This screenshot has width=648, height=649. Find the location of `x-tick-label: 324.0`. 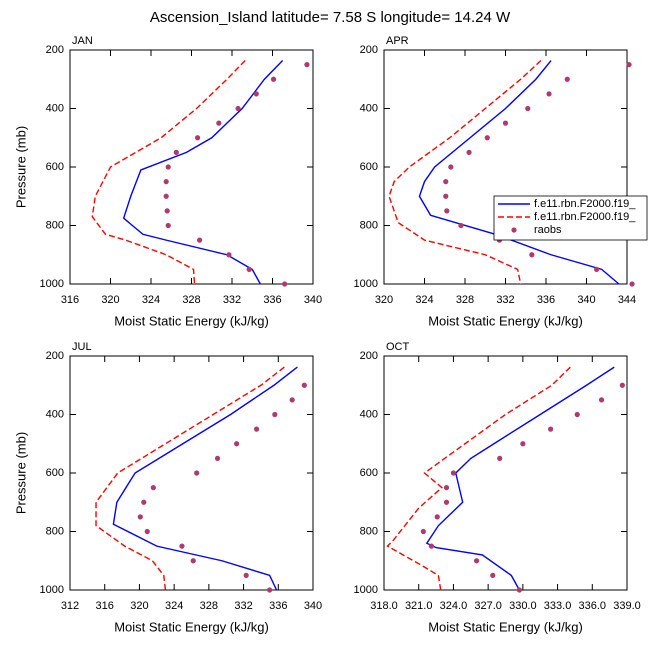

x-tick-label: 324.0 is located at coordinates (454, 606).